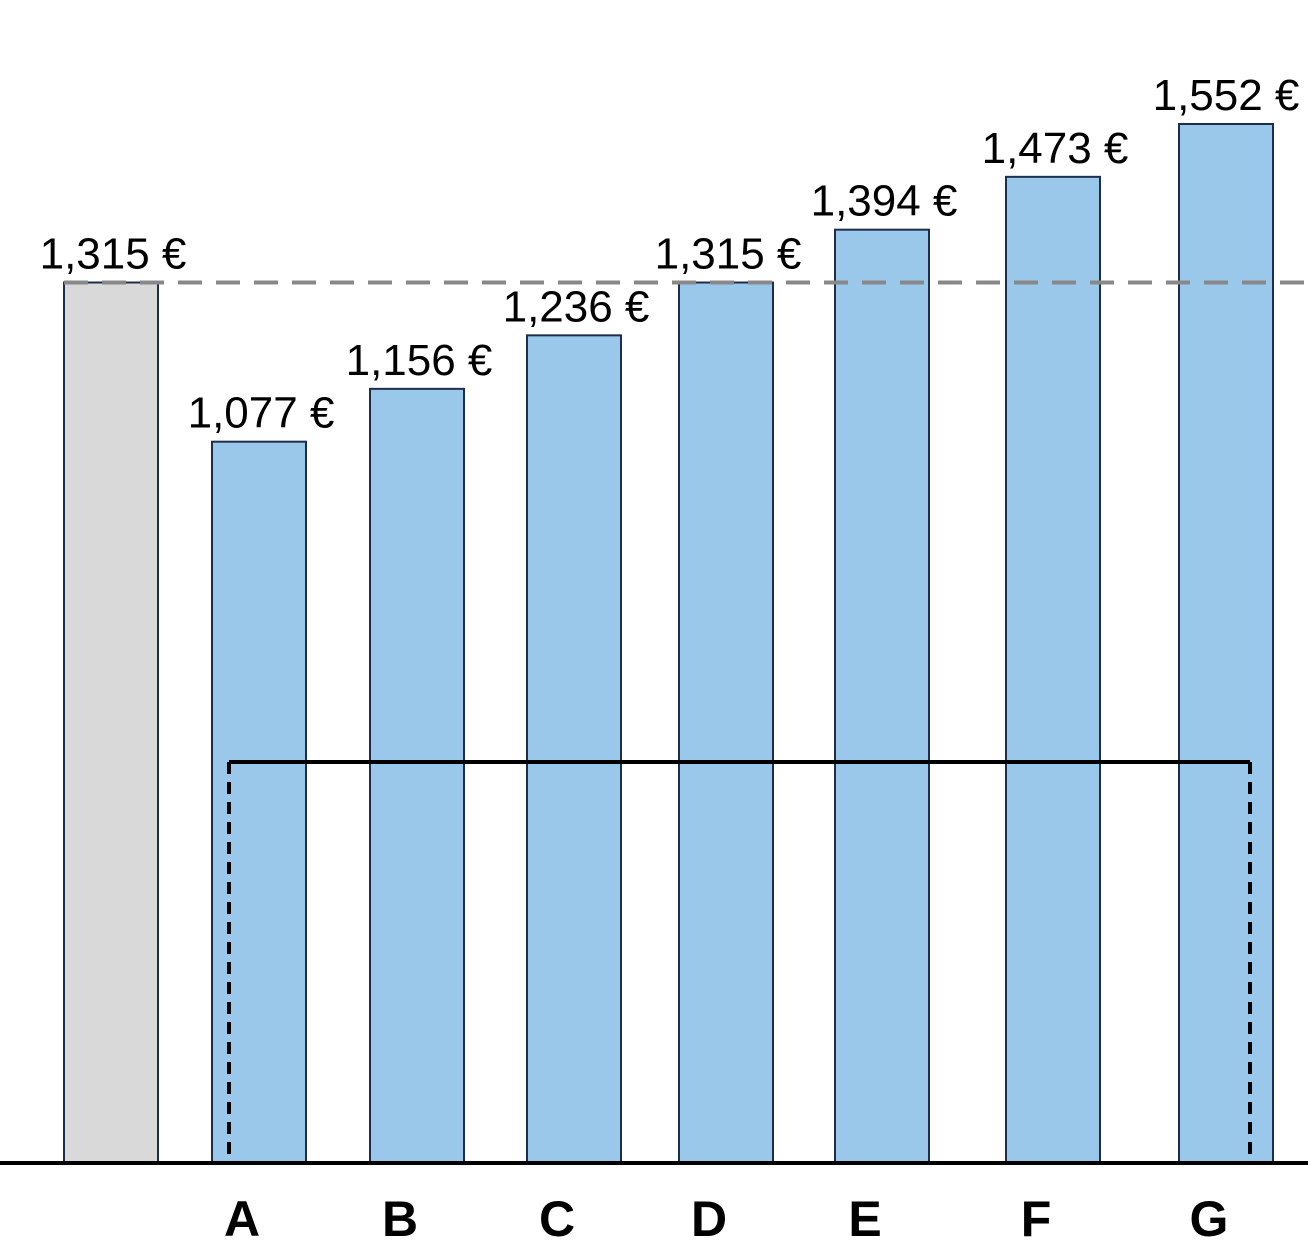 This screenshot has width=1308, height=1258. Describe the element at coordinates (400, 1219) in the screenshot. I see `category-label-B: B` at that location.